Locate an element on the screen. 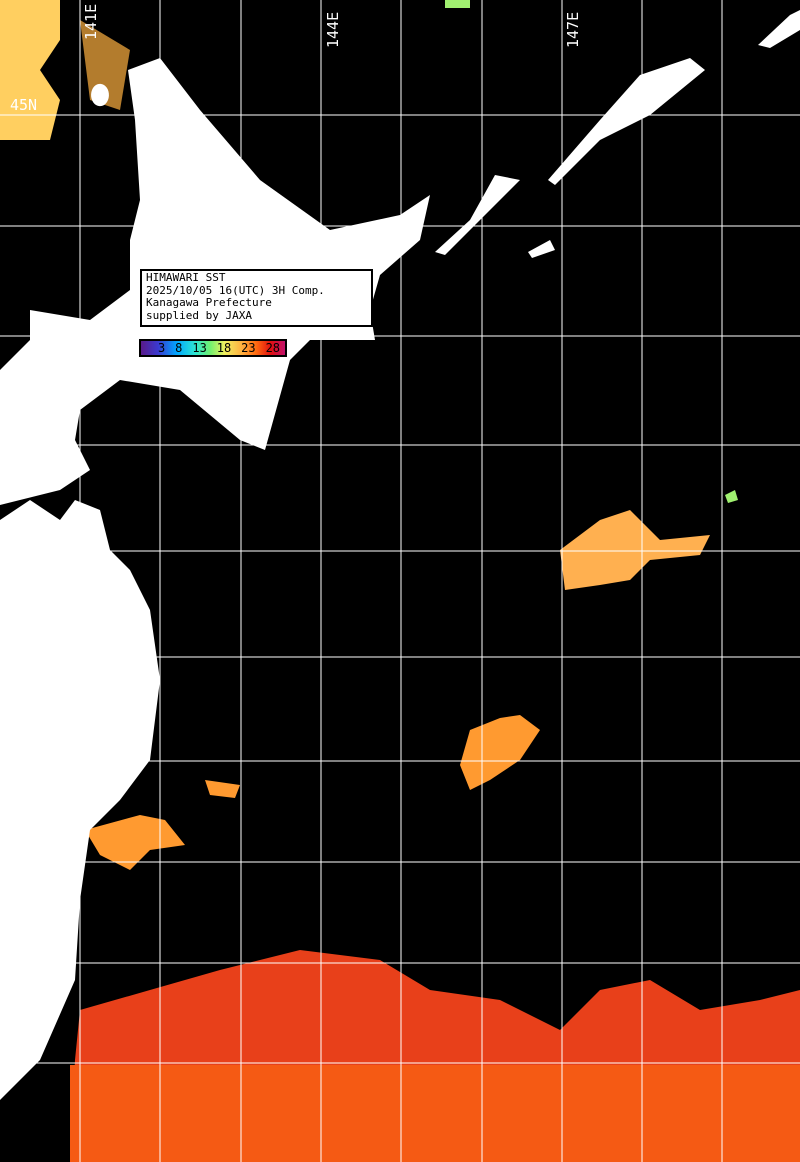 The width and height of the screenshot is (800, 1162). label-45n: 45N is located at coordinates (24, 105).